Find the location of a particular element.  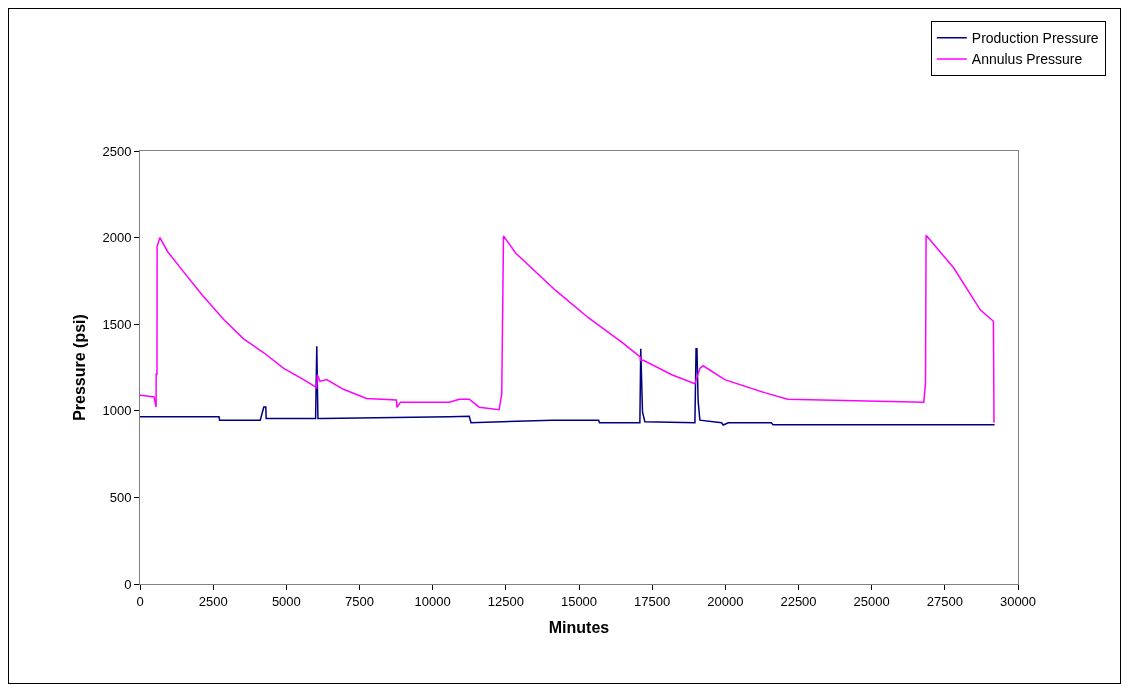

y-tick-label: 500 is located at coordinates (120, 497).